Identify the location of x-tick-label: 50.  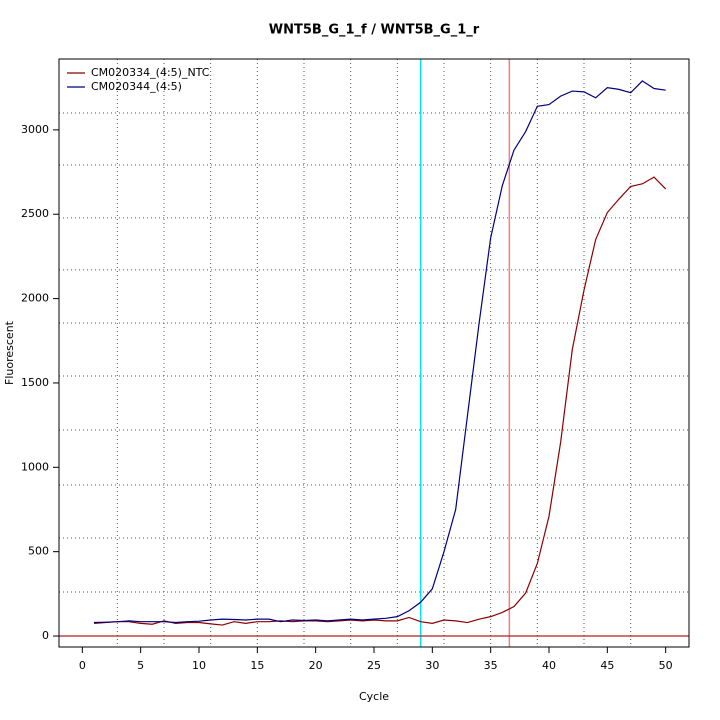
(666, 665).